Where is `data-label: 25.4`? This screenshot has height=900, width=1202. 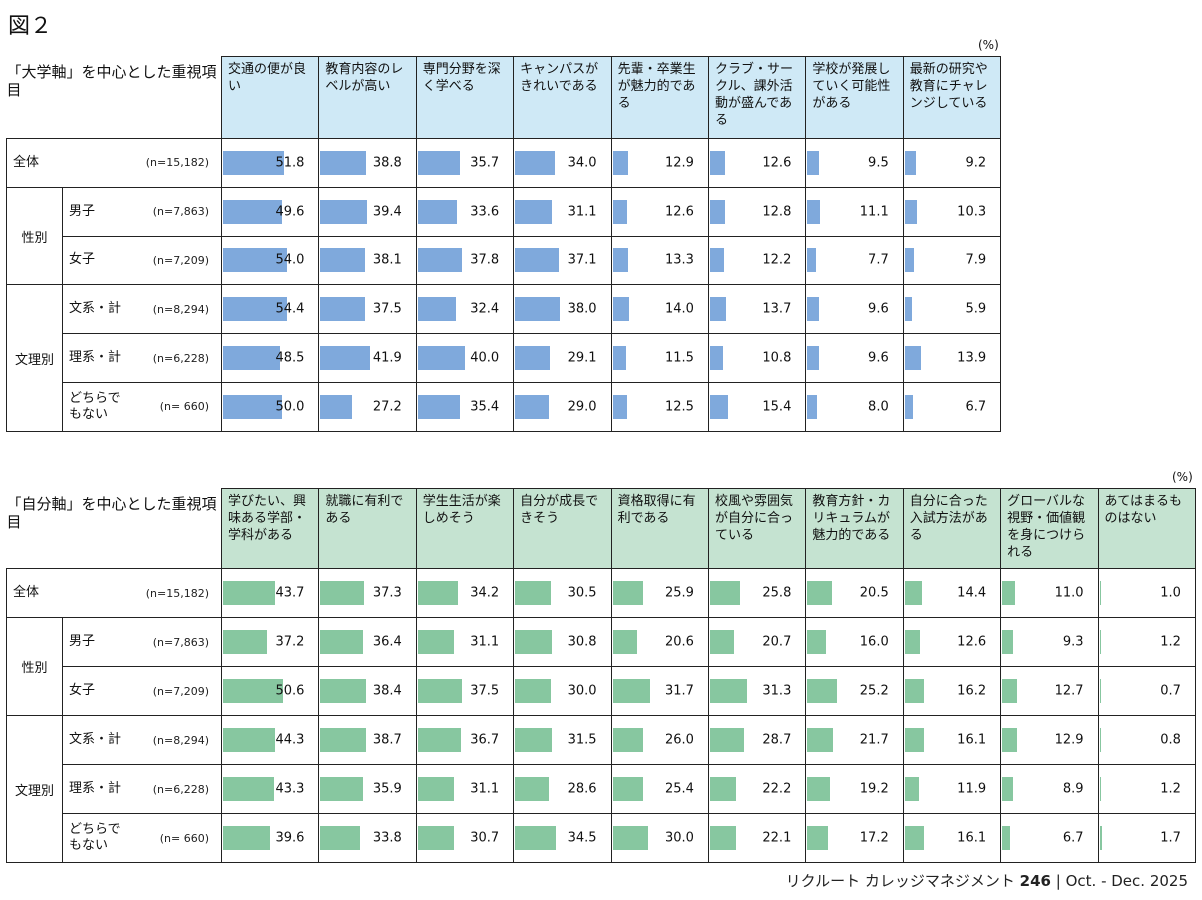
data-label: 25.4 is located at coordinates (679, 789).